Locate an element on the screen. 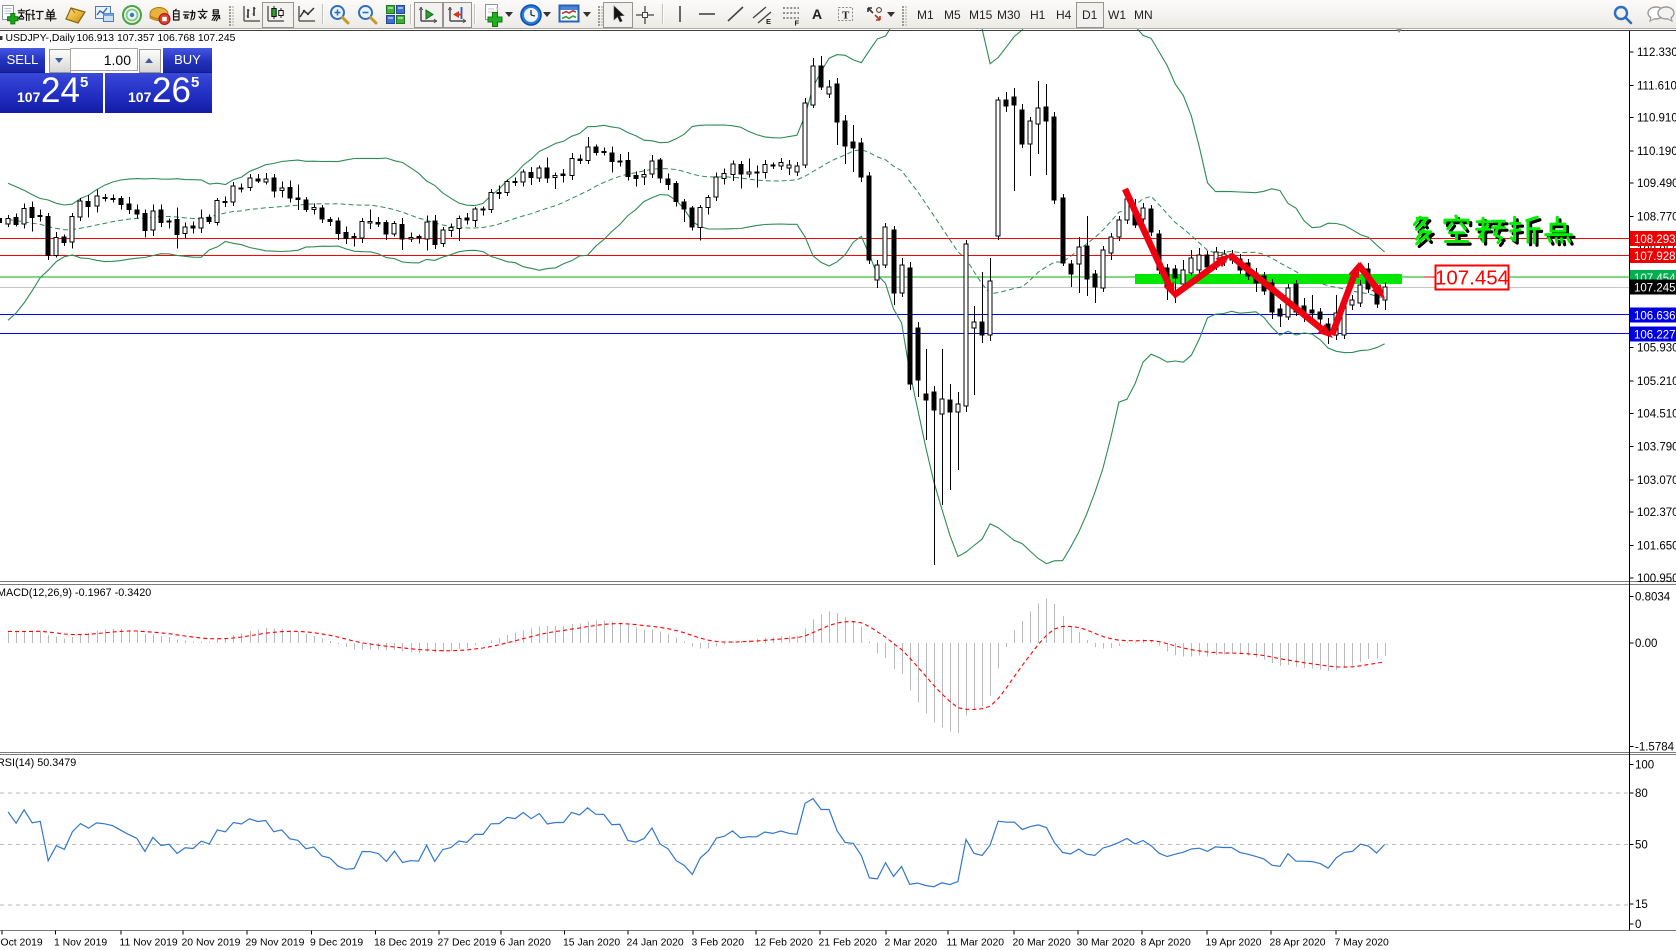 Image resolution: width=1676 pixels, height=950 pixels. svg-text: 106.636 is located at coordinates (1655, 317).